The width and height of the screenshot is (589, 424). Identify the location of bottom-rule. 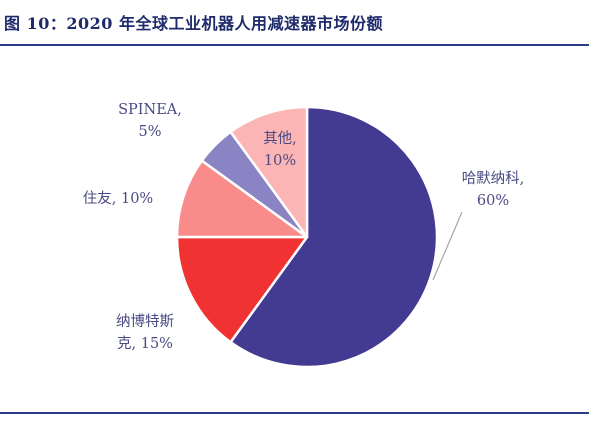
(294, 413).